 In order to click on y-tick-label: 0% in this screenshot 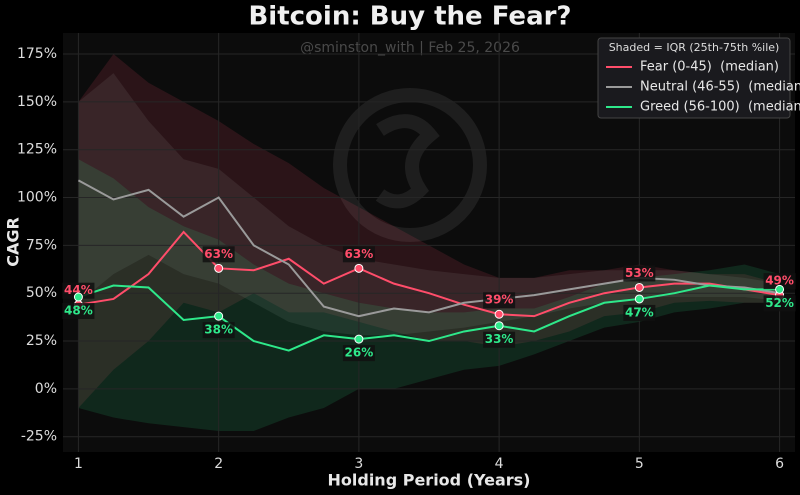, I will do `click(46, 389)`.